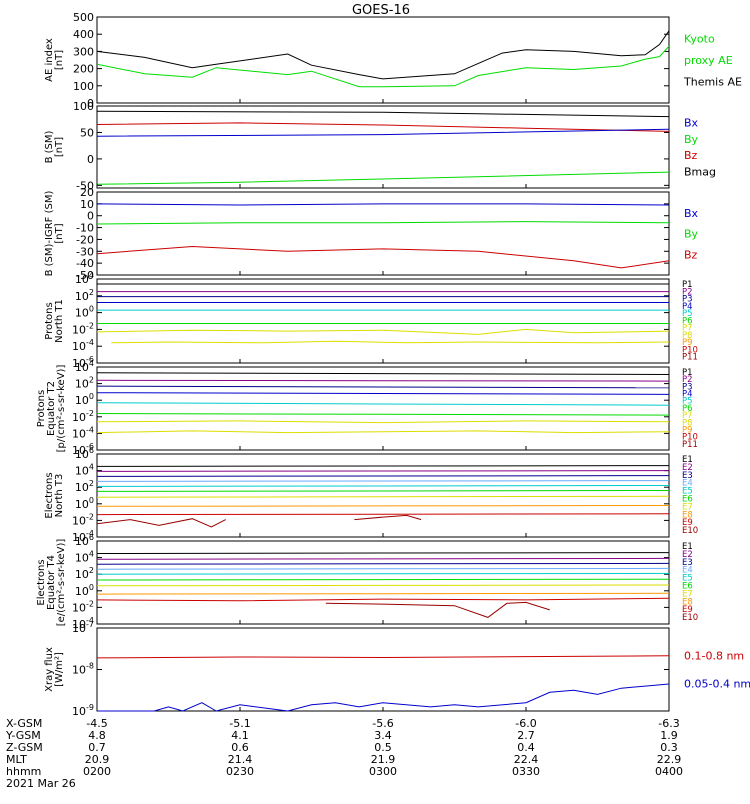 Image resolution: width=750 pixels, height=804 pixels. I want to click on ephemeris-value: 0.4, so click(526, 747).